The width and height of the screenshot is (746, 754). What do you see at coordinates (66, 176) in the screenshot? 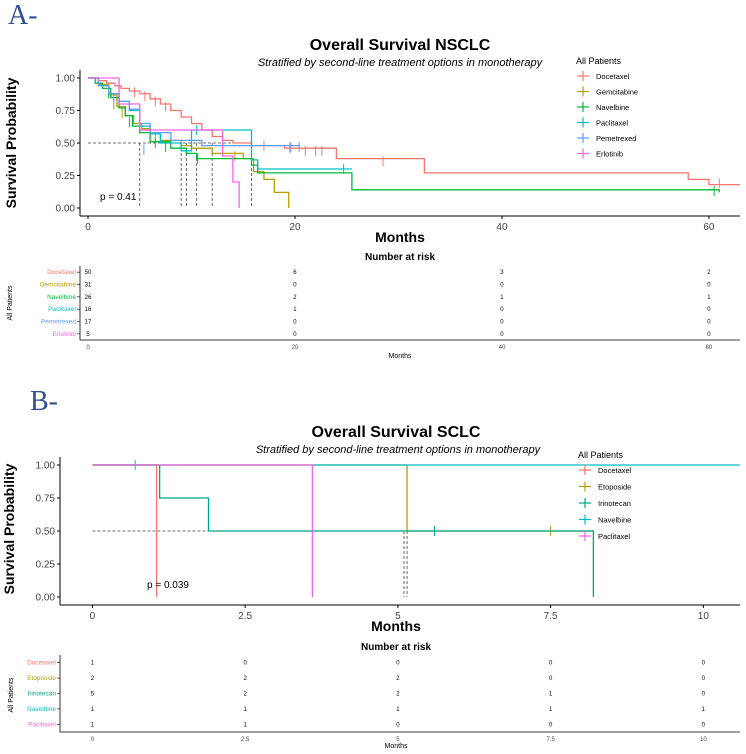
I see `y-tick-label: 0.25` at bounding box center [66, 176].